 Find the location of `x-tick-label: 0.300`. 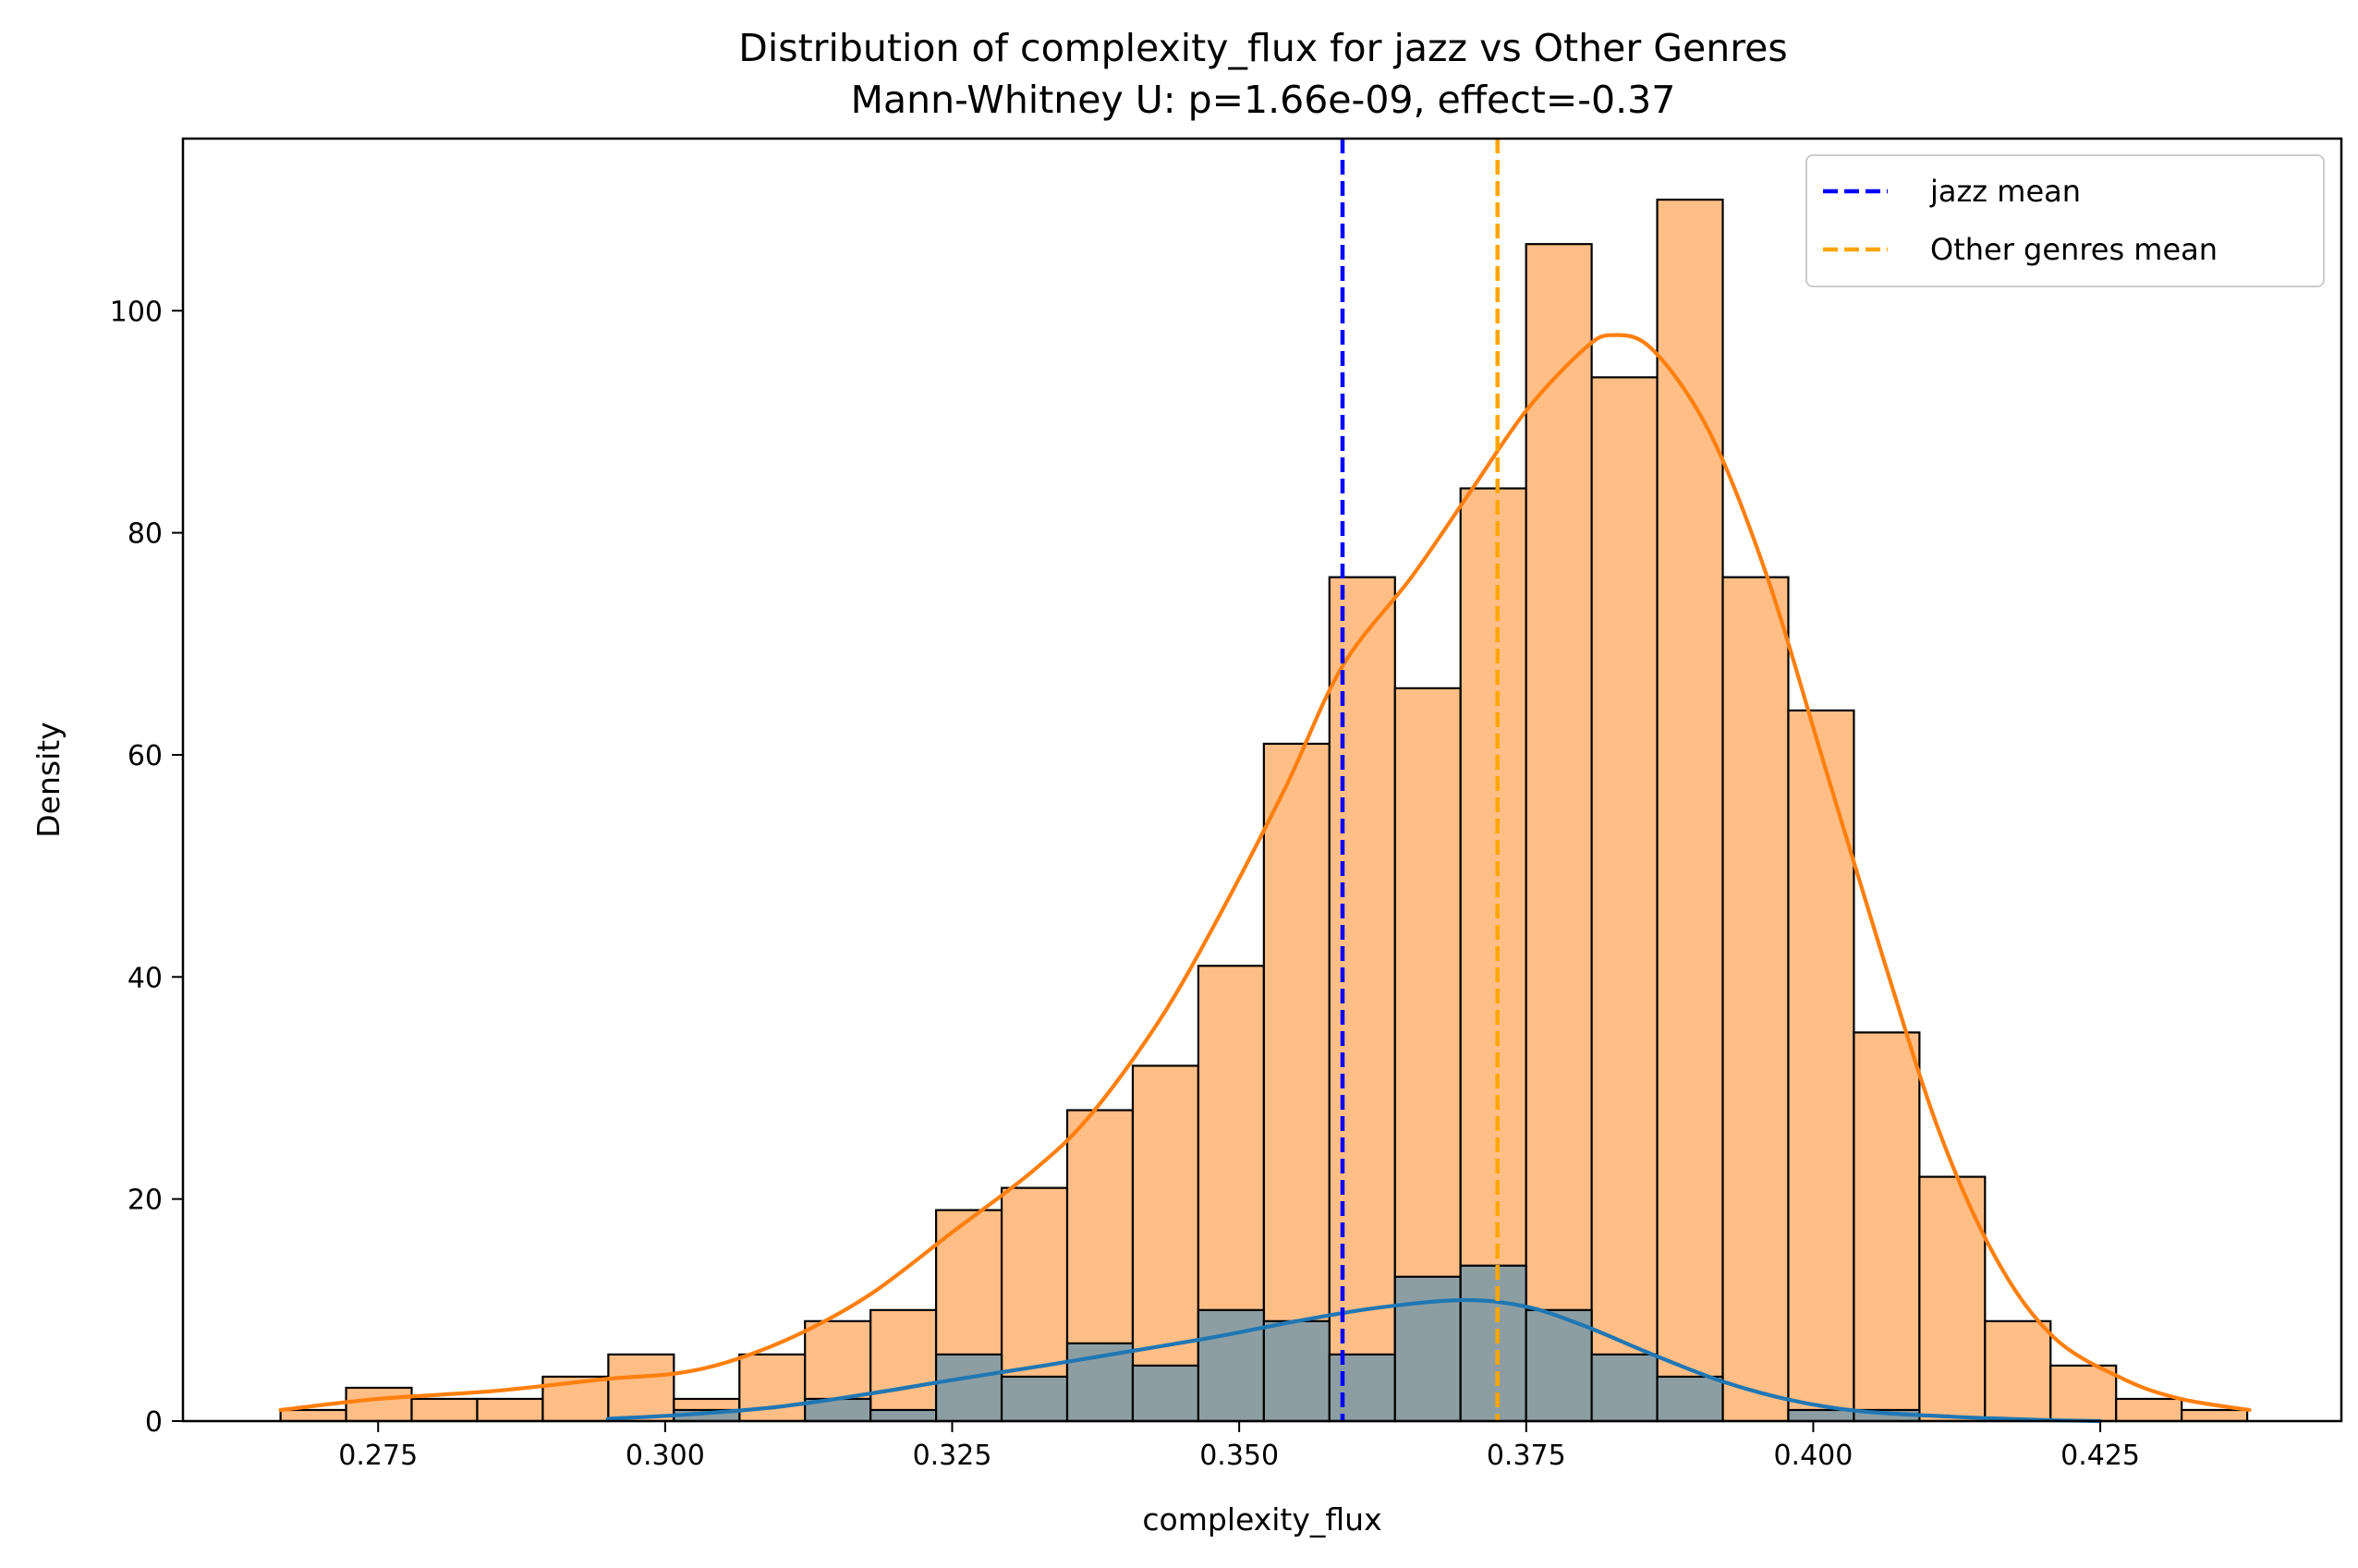

x-tick-label: 0.300 is located at coordinates (665, 1456).